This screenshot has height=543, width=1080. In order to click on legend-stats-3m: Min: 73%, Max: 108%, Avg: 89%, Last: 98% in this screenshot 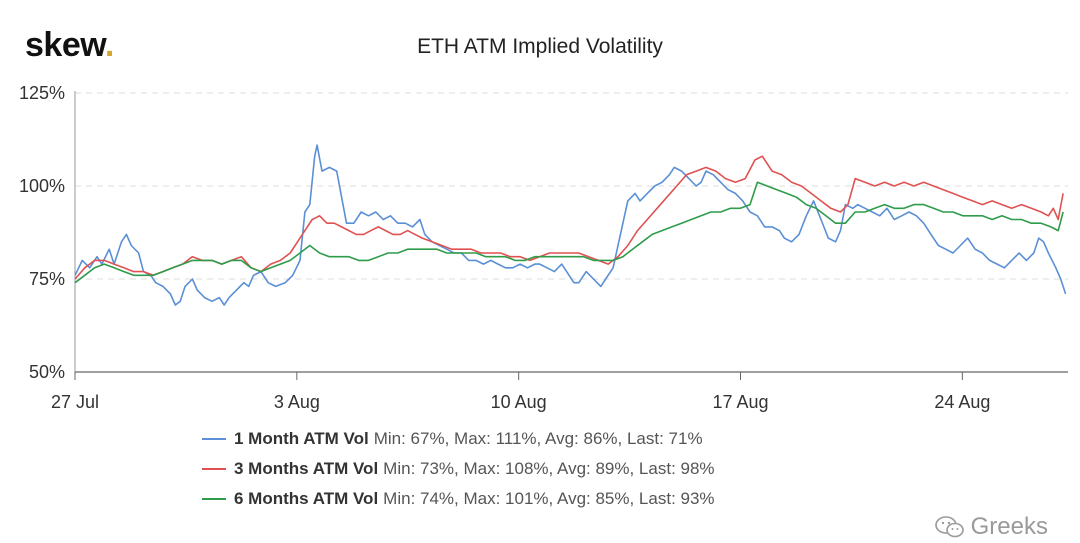, I will do `click(549, 468)`.